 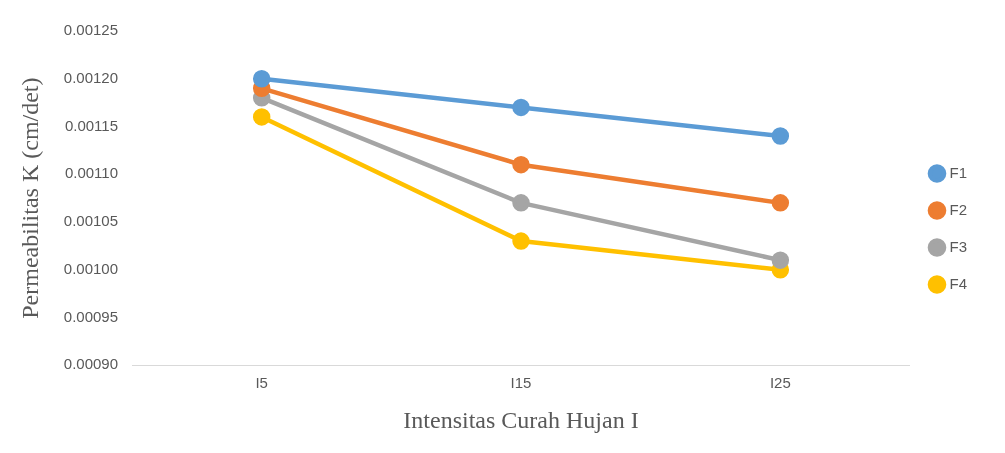 I want to click on y-tick-label: 0.00105, so click(x=91, y=221).